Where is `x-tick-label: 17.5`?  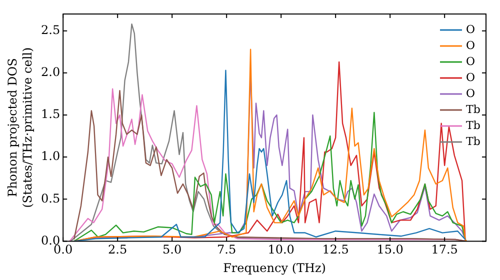 x-tick-label: 17.5 is located at coordinates (444, 249).